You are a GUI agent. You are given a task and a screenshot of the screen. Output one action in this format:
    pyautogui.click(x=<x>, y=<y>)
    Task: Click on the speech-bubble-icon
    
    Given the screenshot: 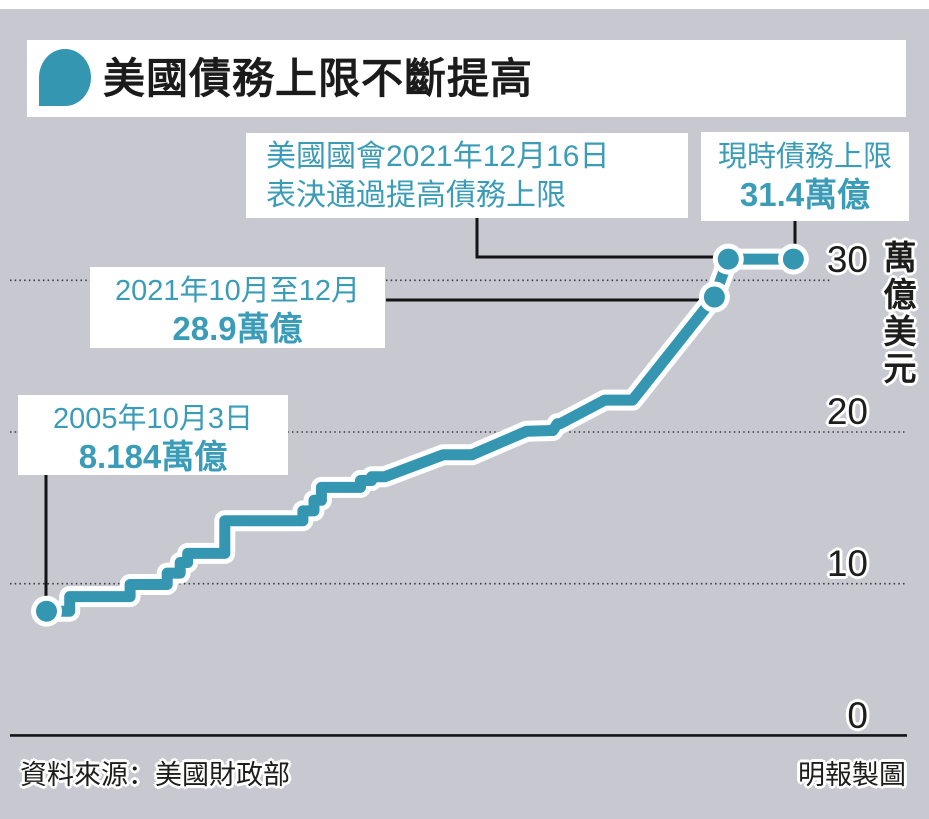 What is the action you would take?
    pyautogui.click(x=65, y=77)
    